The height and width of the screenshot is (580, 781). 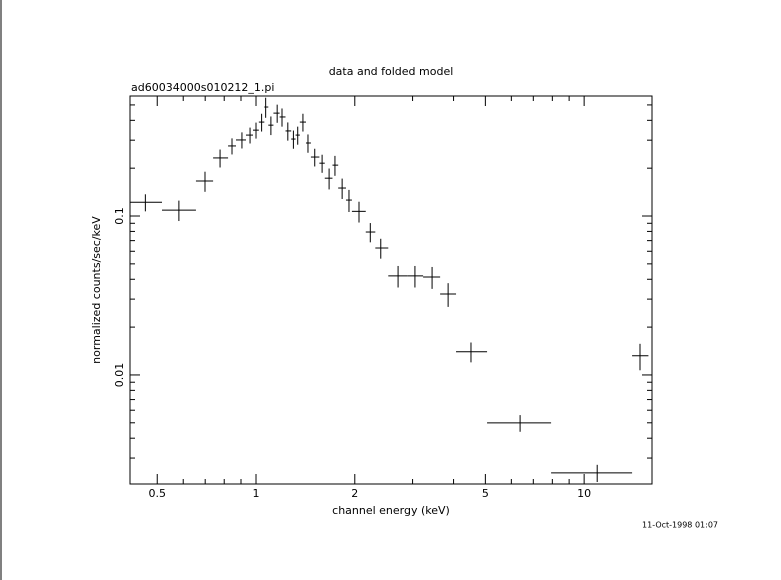 What do you see at coordinates (256, 493) in the screenshot?
I see `x-tick-label: 1` at bounding box center [256, 493].